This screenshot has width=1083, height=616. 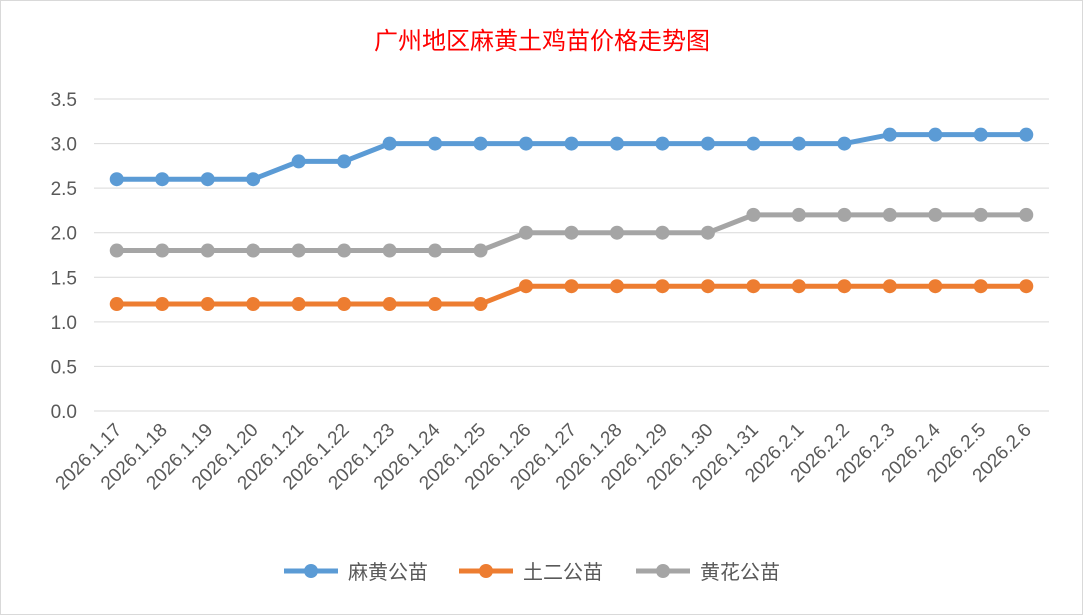 I want to click on y-tick-label: 3.5, so click(x=64, y=100).